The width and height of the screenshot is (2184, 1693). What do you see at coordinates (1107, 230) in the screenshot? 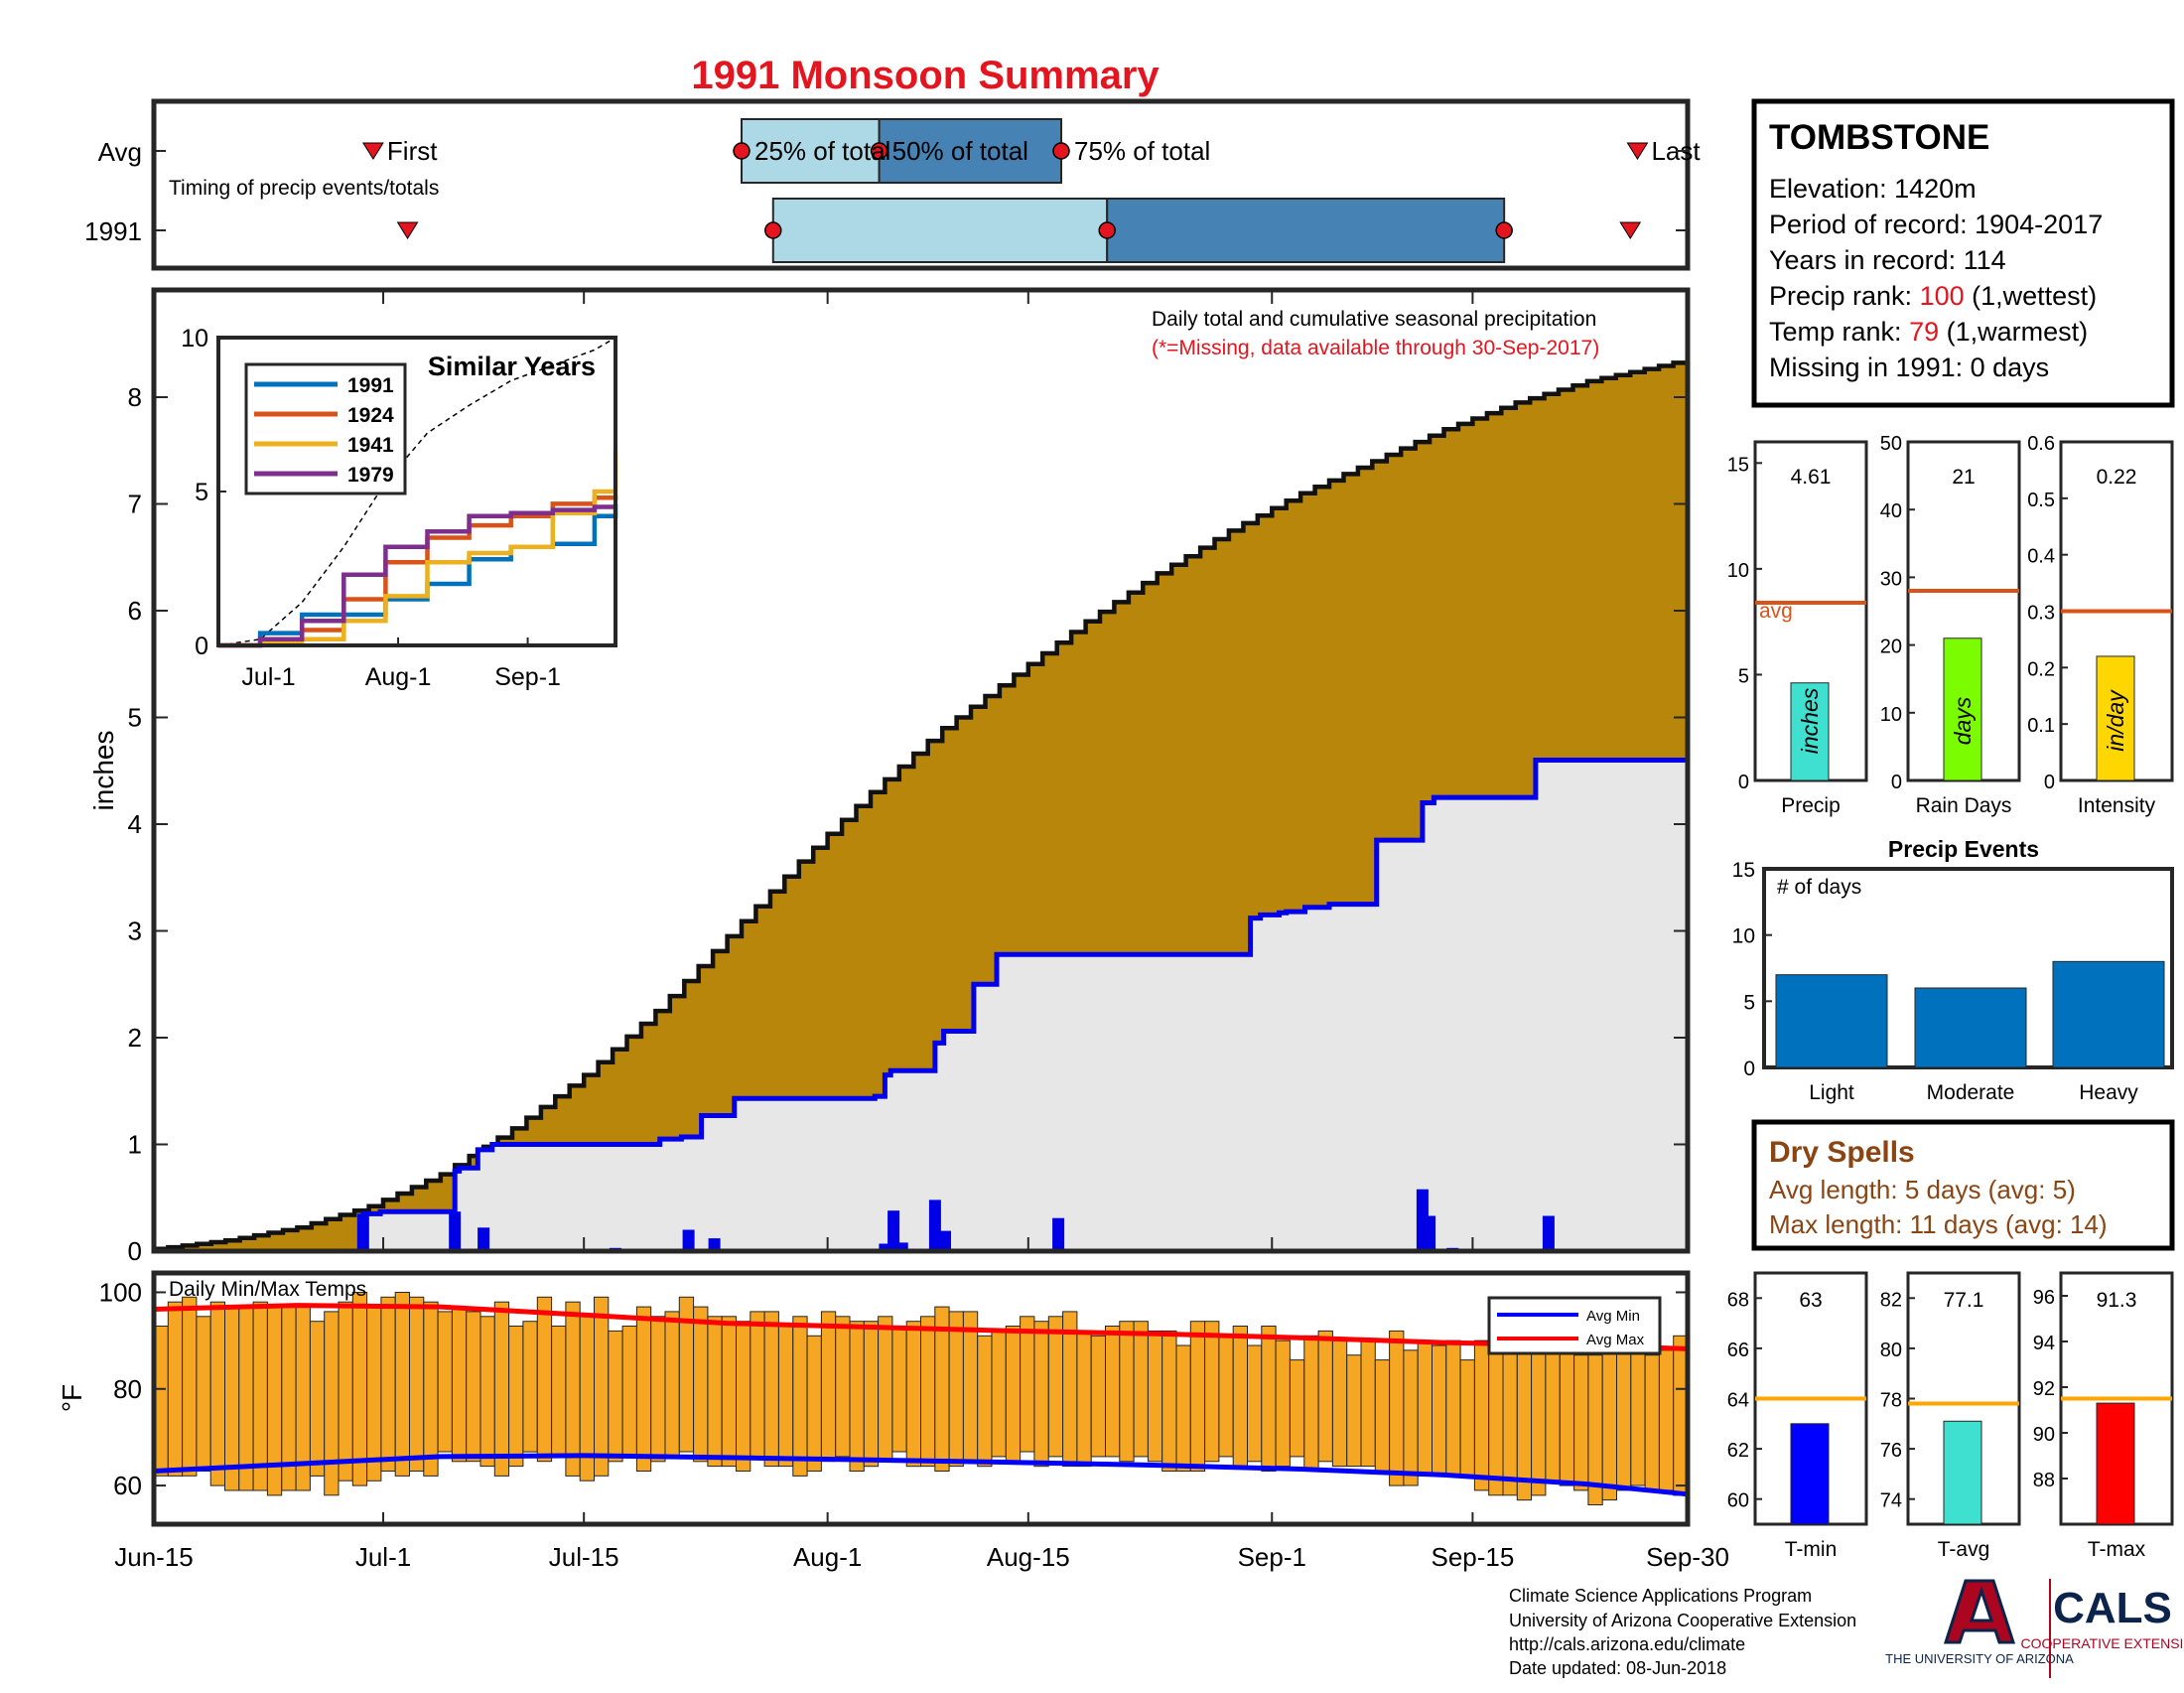
I see `timing-marker-p50` at bounding box center [1107, 230].